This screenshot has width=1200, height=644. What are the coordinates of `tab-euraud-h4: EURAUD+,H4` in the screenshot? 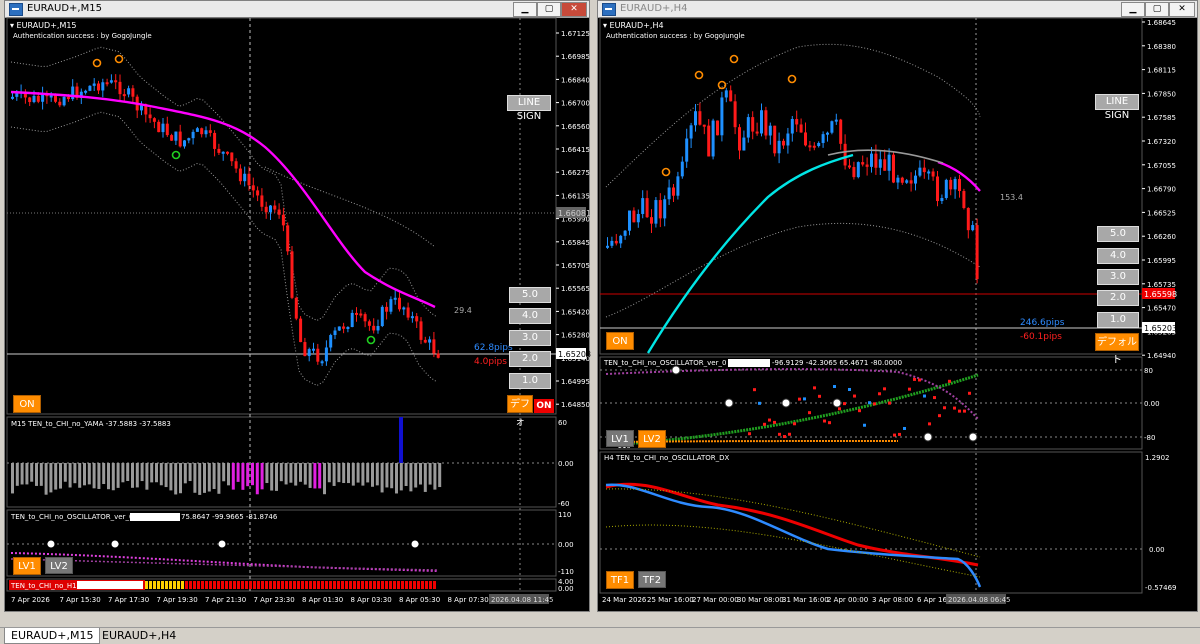 It's located at (139, 635).